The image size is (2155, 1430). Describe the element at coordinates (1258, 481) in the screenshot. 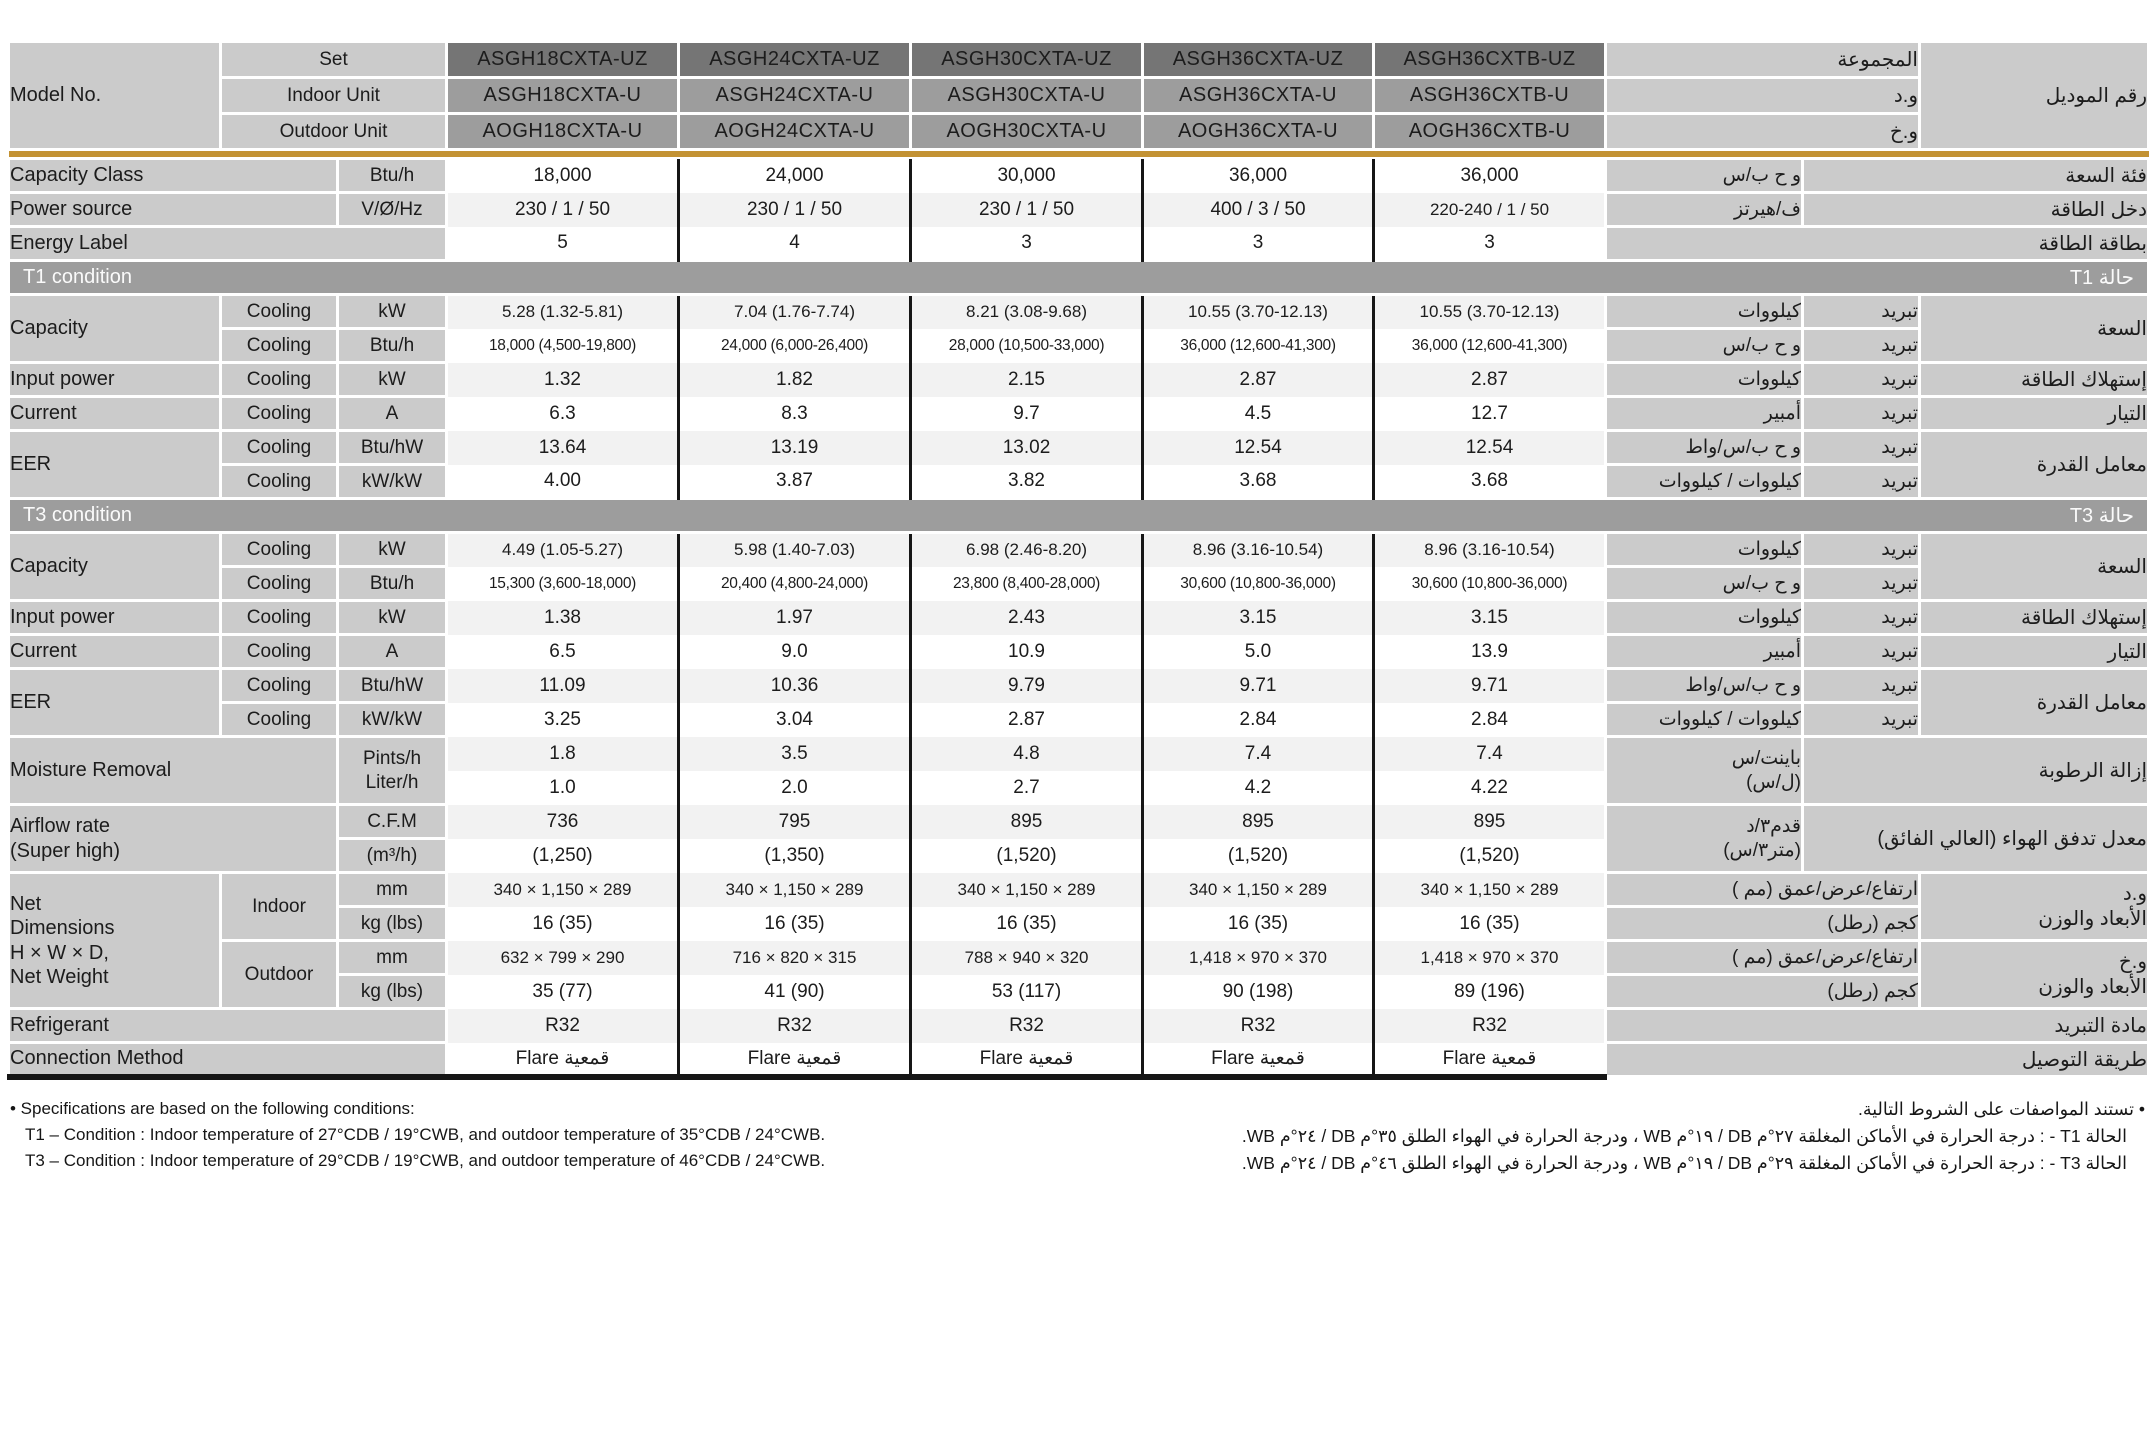

I see `spec-value-cell: 3.68` at that location.